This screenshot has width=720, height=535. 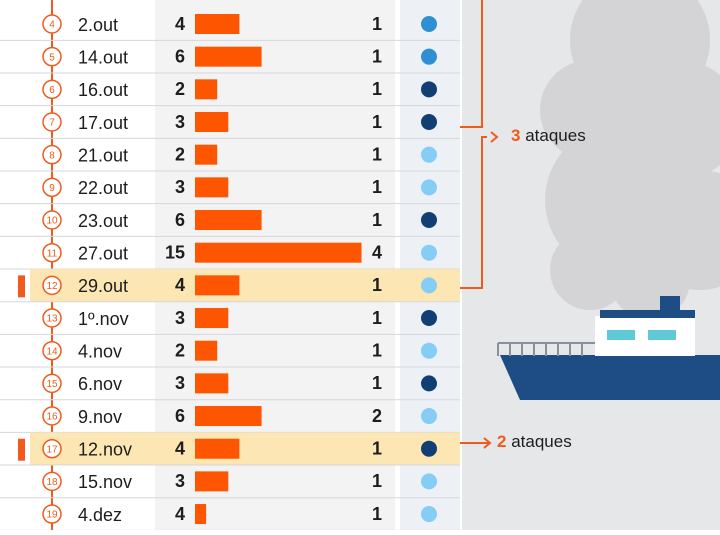 What do you see at coordinates (105, 449) in the screenshot?
I see `date: 12.nov` at bounding box center [105, 449].